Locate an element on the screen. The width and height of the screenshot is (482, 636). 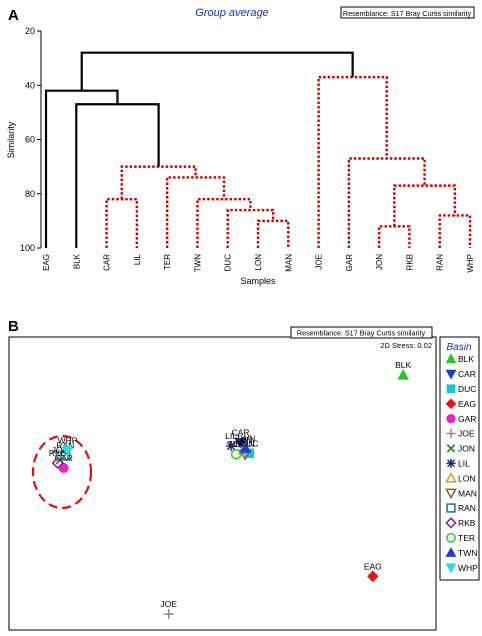
stress-label: 2D Stress: 0.02 is located at coordinates (406, 345).